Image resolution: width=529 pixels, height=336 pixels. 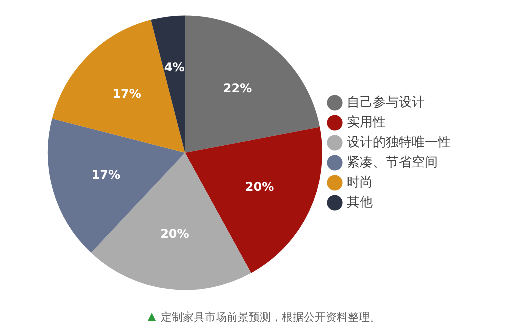 I want to click on legend-label: 实用性, so click(x=366, y=122).